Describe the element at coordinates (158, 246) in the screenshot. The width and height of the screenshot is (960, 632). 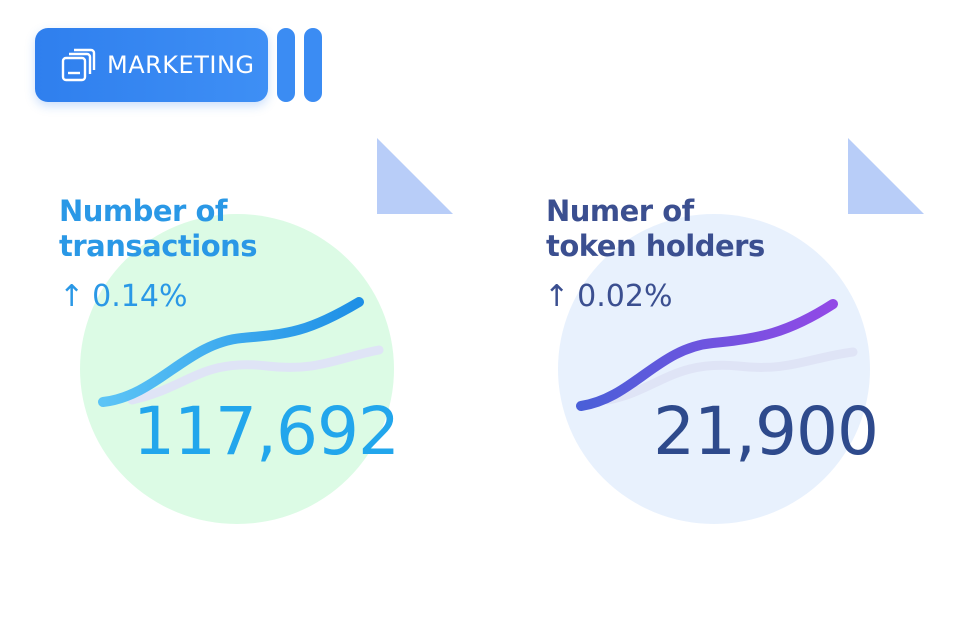
I see `card-title-line: transactions` at that location.